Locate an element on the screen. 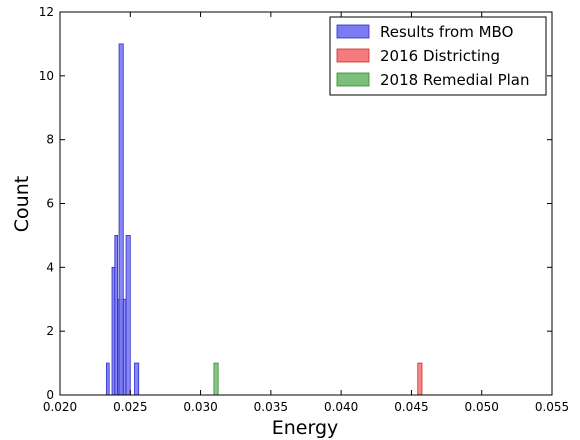 The height and width of the screenshot is (440, 580). y-tick-label: 0 is located at coordinates (50, 395).